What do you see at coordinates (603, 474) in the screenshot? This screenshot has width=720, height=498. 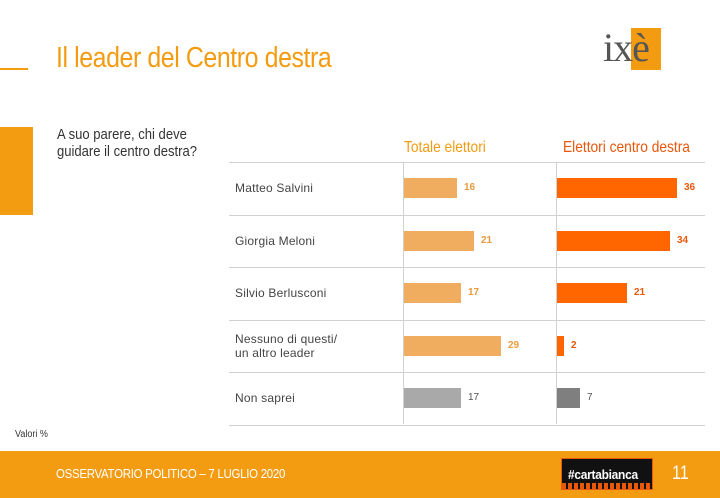 I see `brand-text: #cartabianca` at bounding box center [603, 474].